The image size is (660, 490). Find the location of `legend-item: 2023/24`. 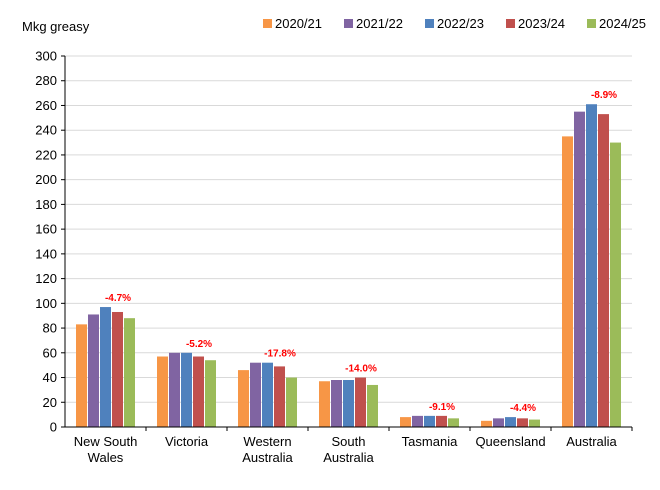

legend-item: 2023/24 is located at coordinates (535, 23).